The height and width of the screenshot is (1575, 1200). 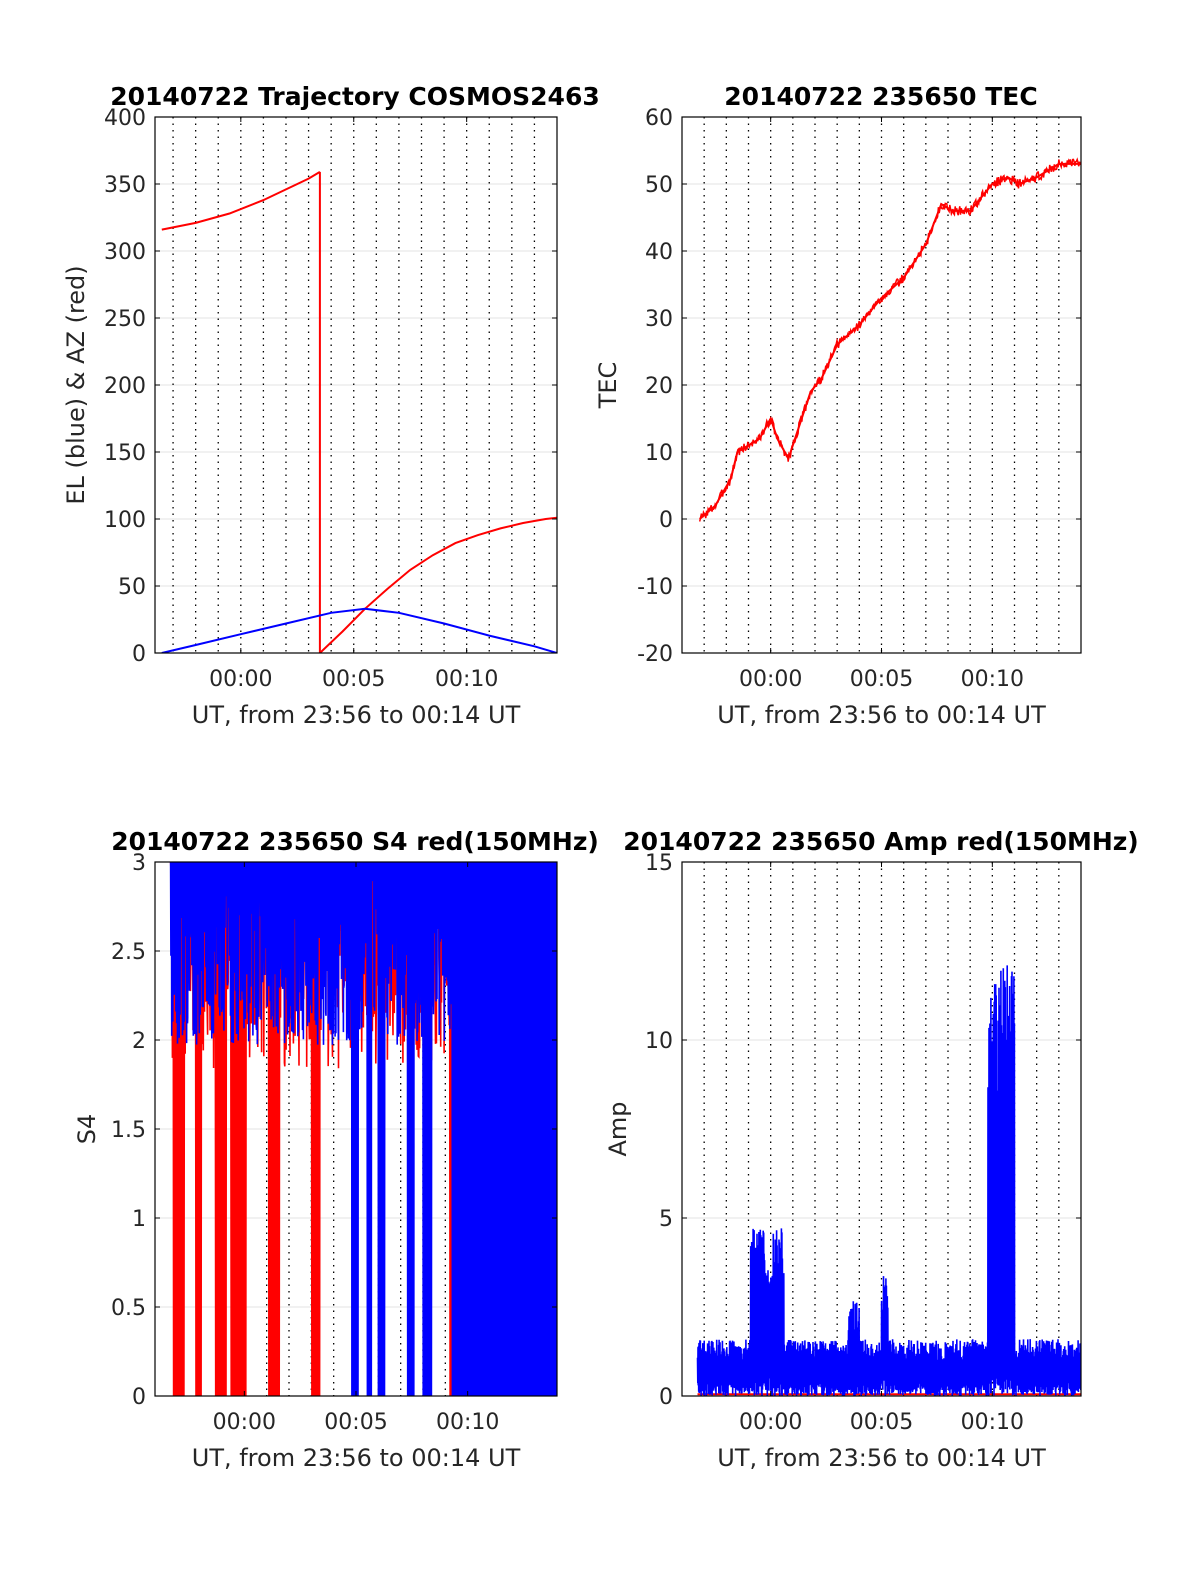 I want to click on y-tick-label: 300, so click(x=125, y=252).